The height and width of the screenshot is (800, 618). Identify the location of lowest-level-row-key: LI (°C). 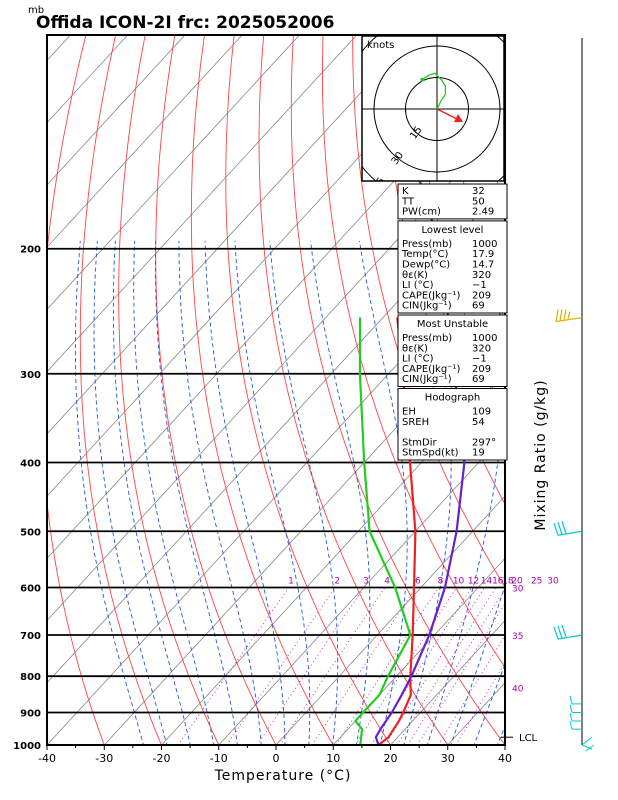
(418, 285).